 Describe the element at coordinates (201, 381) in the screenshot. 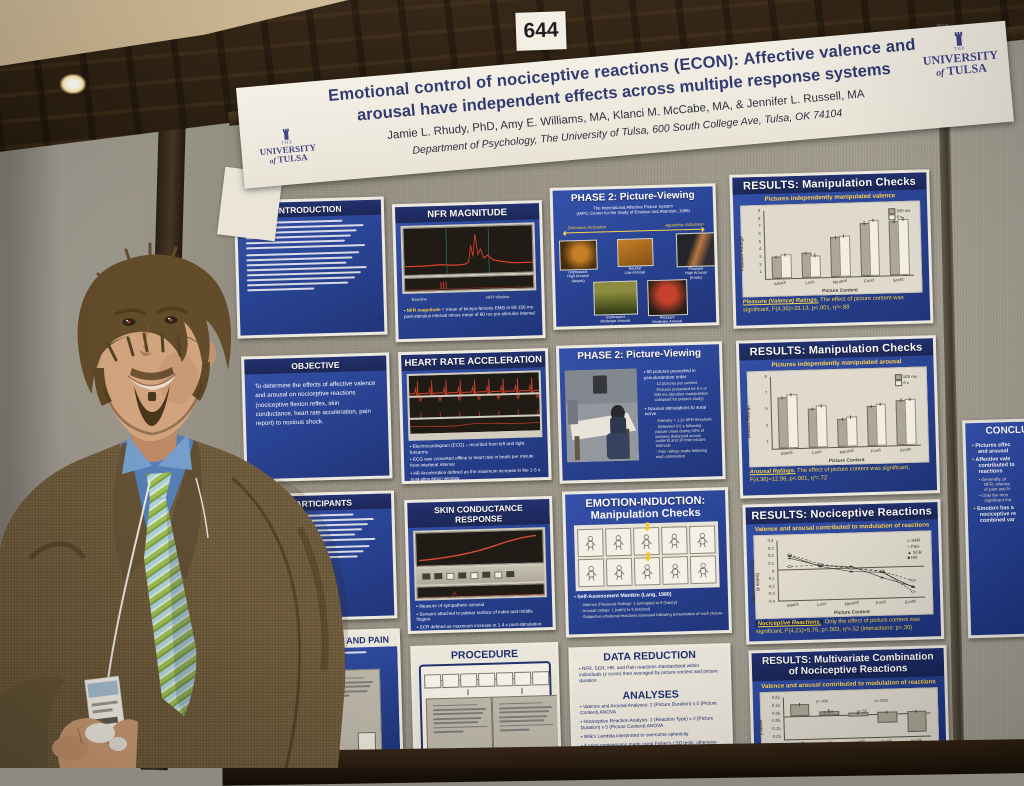

I see `sideburn-right` at that location.